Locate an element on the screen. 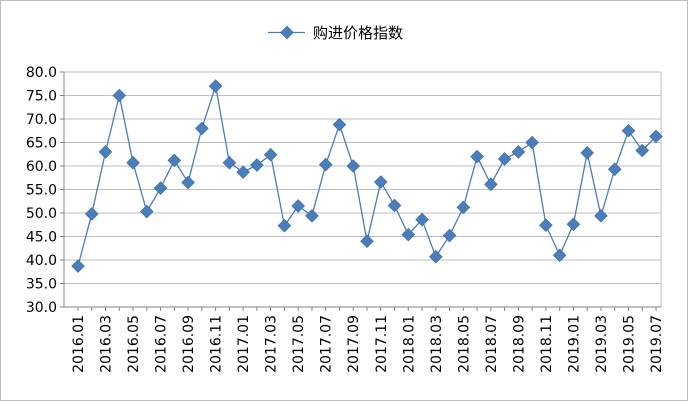 This screenshot has width=688, height=401. x-tick-label: 2018.03 is located at coordinates (437, 344).